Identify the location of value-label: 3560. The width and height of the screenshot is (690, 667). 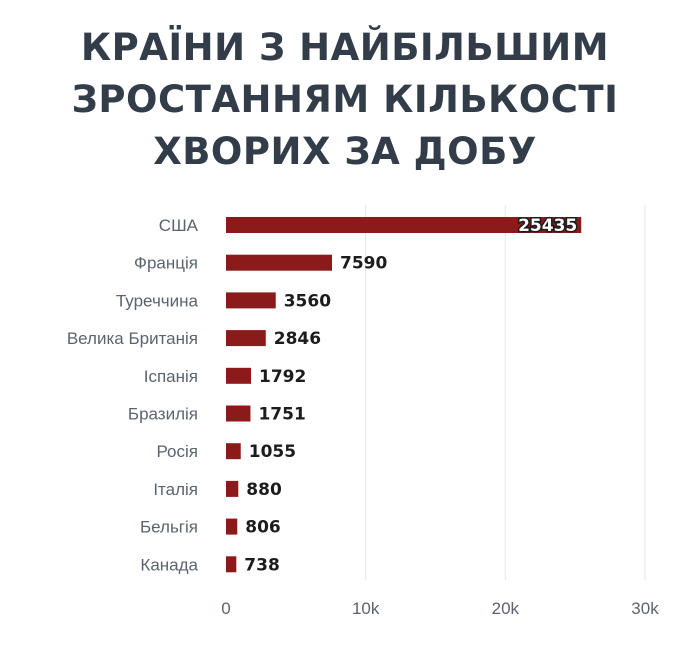
(307, 301).